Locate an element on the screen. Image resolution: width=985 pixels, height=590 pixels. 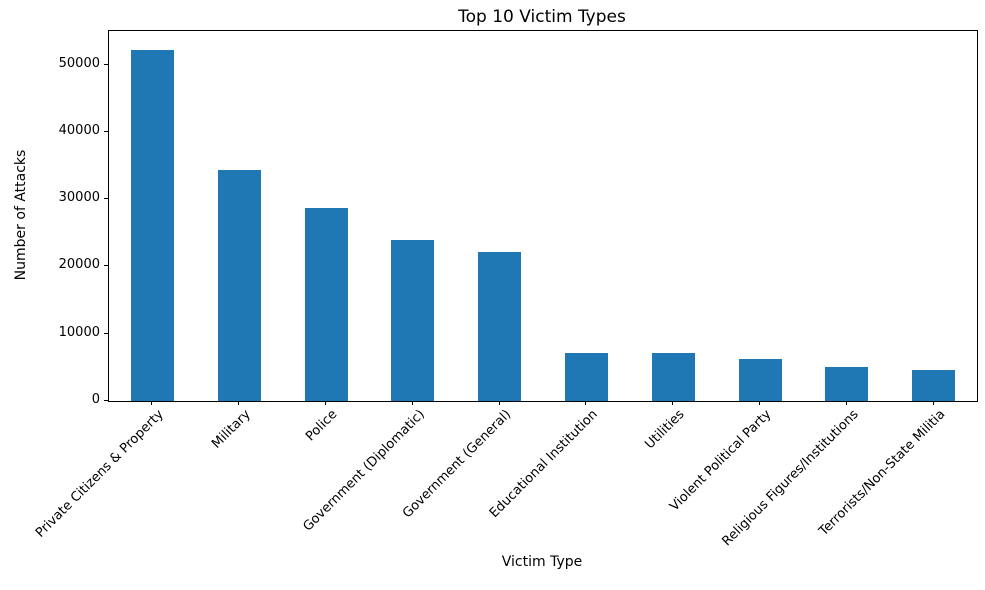
x-axis-label: Victim Type is located at coordinates (542, 562).